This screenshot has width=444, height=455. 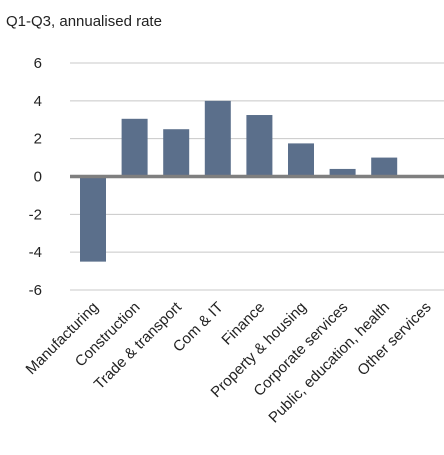 What do you see at coordinates (35, 214) in the screenshot?
I see `y-tick-label: -2` at bounding box center [35, 214].